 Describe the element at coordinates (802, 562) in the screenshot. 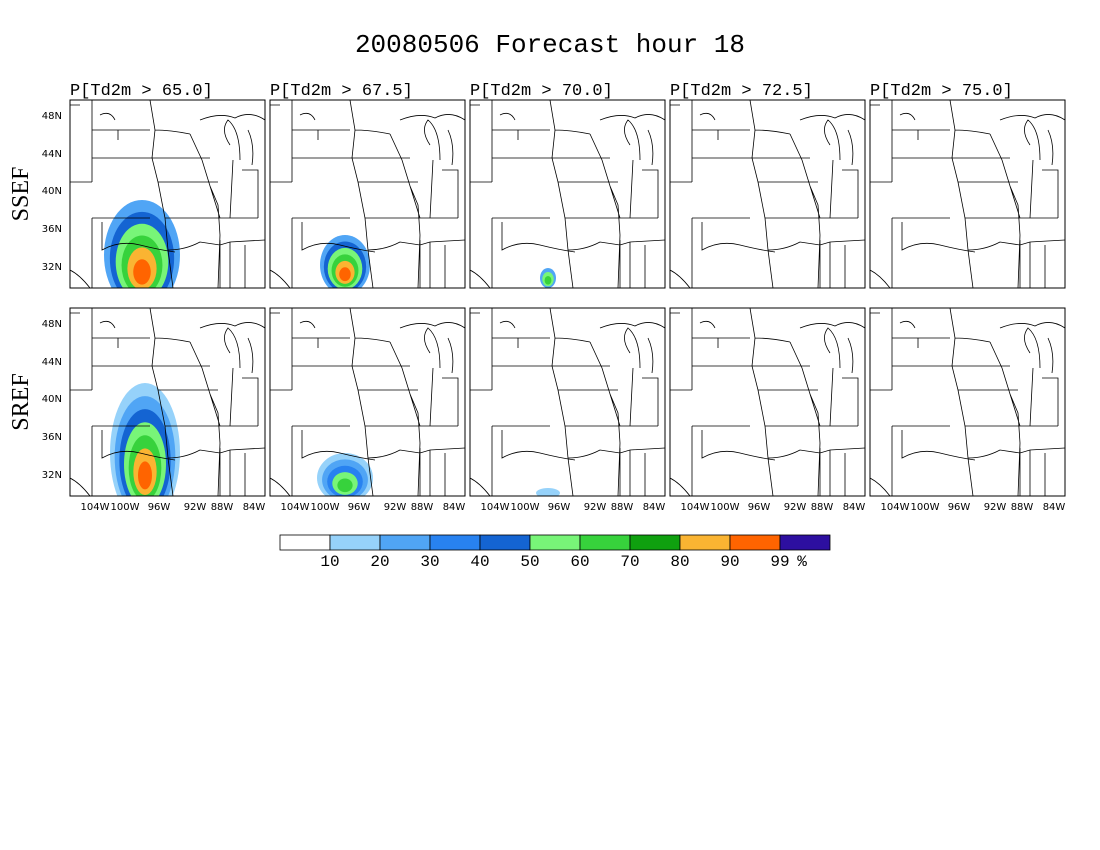

I see `colorbar-label: %` at that location.